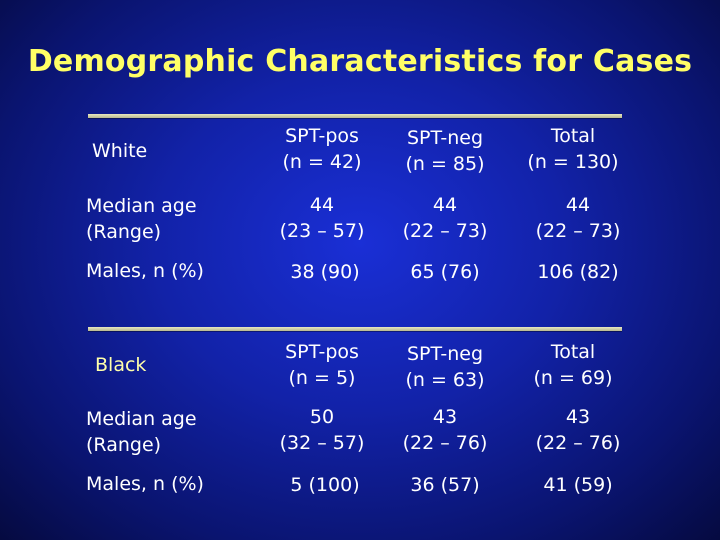 This screenshot has width=720, height=540. Describe the element at coordinates (355, 329) in the screenshot. I see `section-divider-black` at that location.